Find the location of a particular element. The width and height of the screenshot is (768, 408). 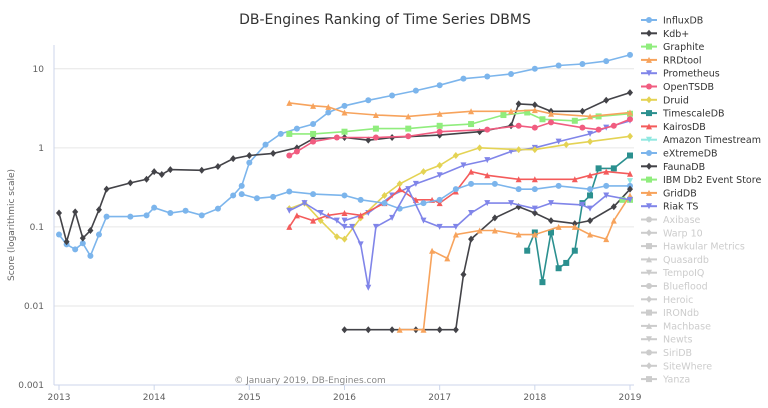

legend-item-riak-ts: Riak TS is located at coordinates (669, 207).